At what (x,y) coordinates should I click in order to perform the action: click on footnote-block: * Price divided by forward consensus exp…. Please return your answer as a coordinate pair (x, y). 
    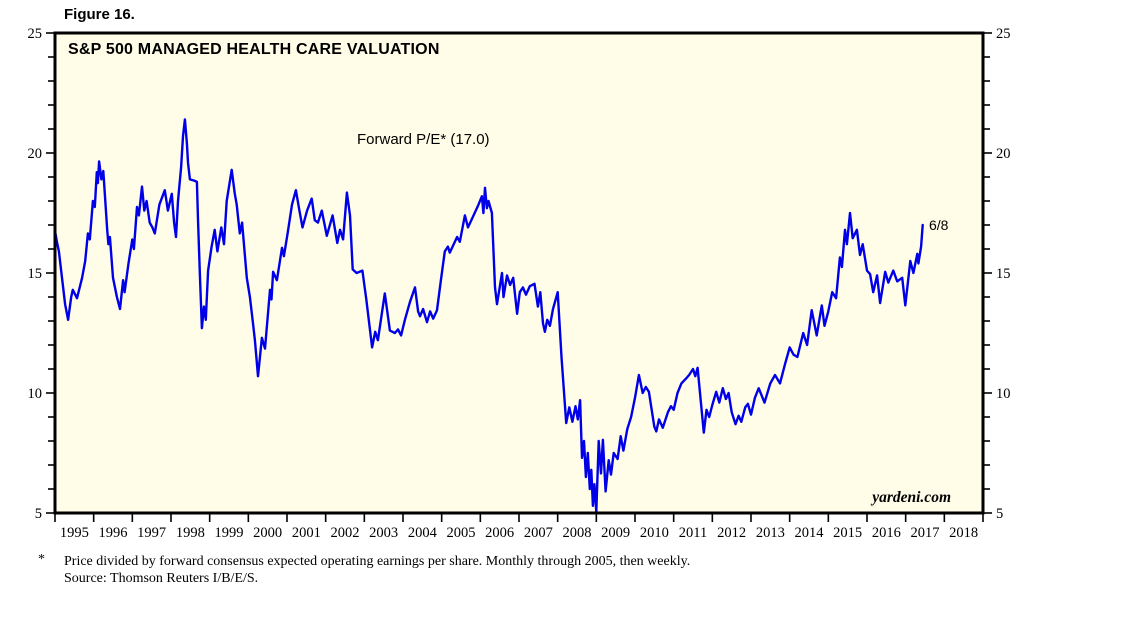
    Looking at the image, I should click on (558, 569).